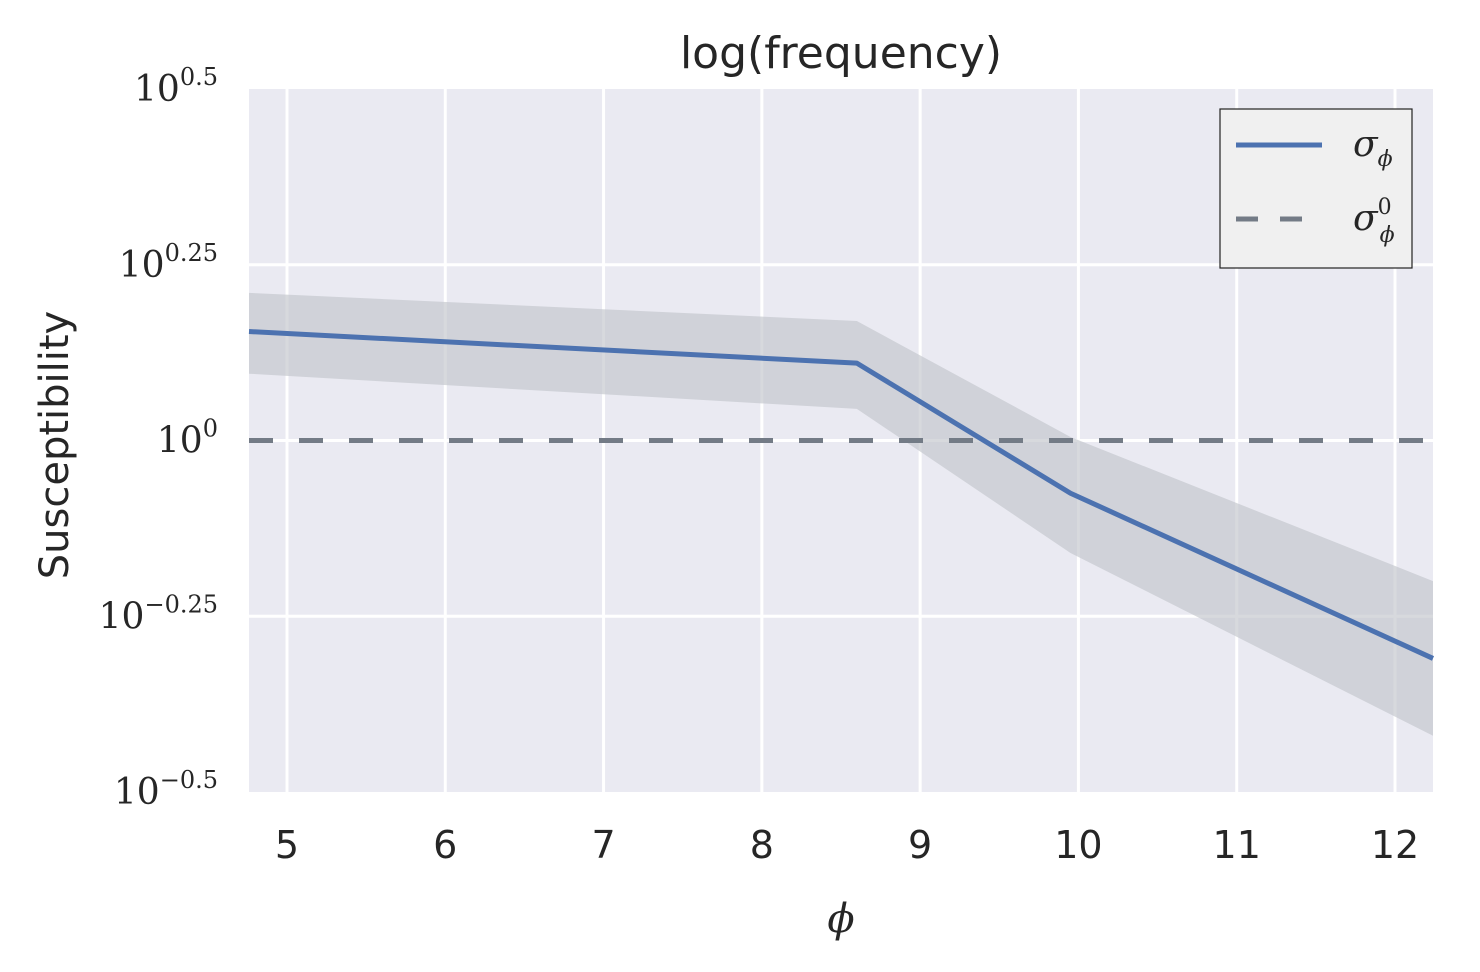  Describe the element at coordinates (762, 845) in the screenshot. I see `x-tick-label: 8` at that location.